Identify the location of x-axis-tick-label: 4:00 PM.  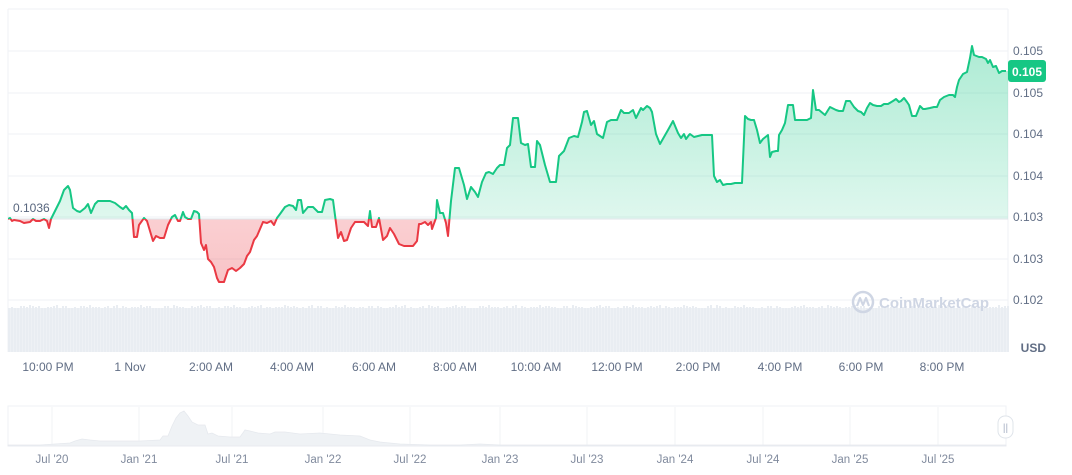
(780, 367).